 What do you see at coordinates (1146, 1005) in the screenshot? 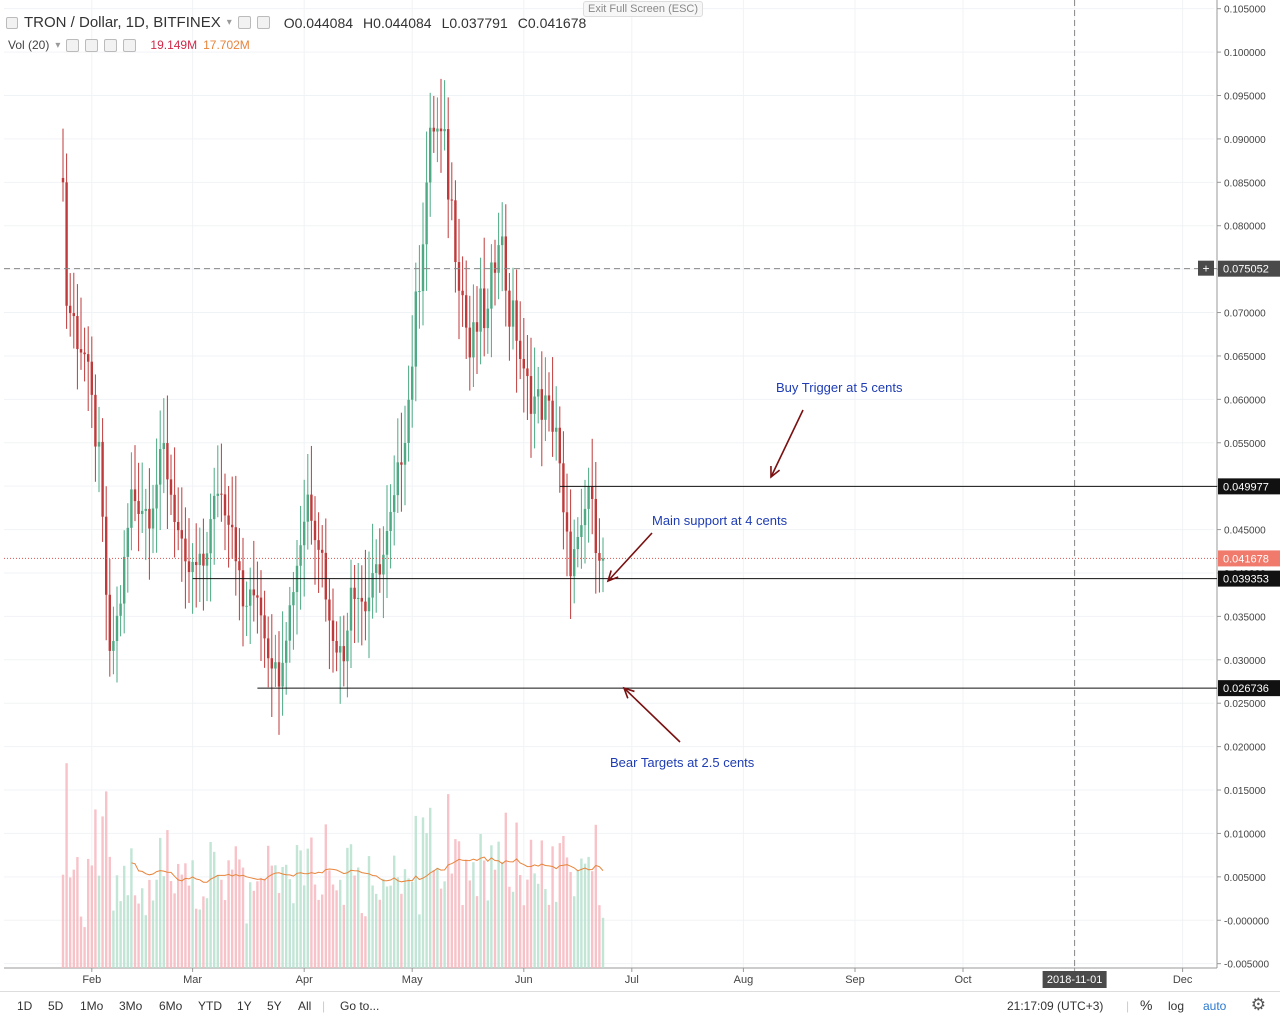
I see `percent-toggle: %` at bounding box center [1146, 1005].